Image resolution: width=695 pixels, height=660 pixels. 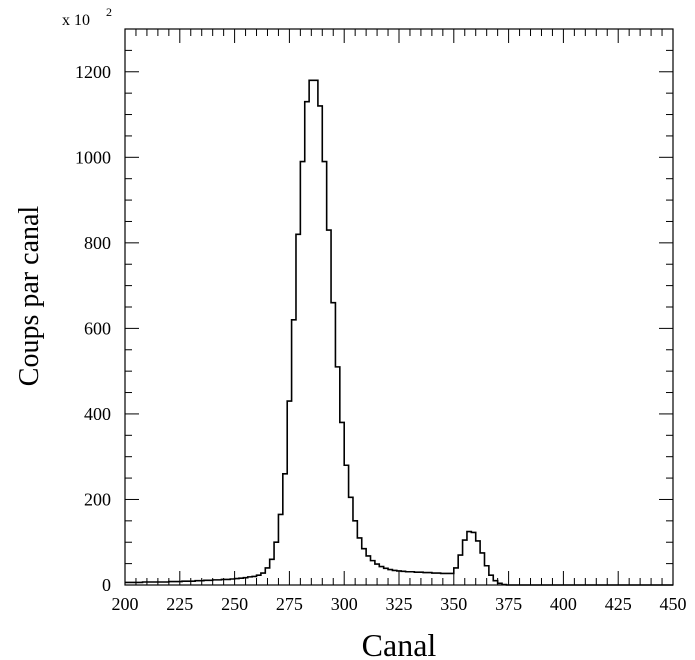 What do you see at coordinates (97, 243) in the screenshot?
I see `y-tick-label: 800` at bounding box center [97, 243].